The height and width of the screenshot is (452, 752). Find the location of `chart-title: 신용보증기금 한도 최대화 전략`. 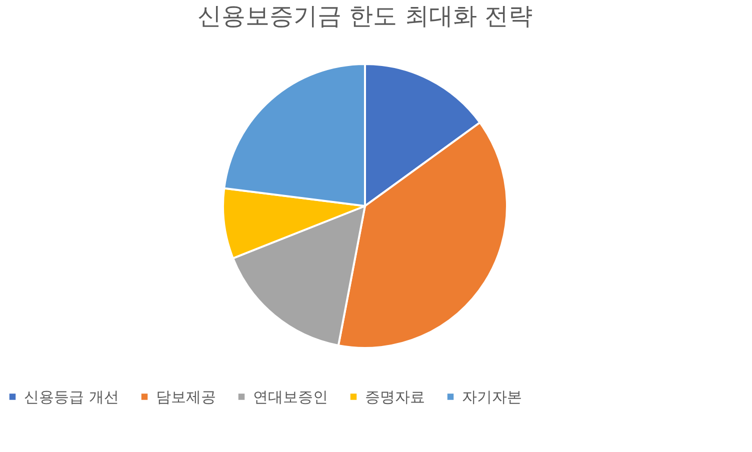

chart-title: 신용보증기금 한도 최대화 전략 is located at coordinates (365, 16).